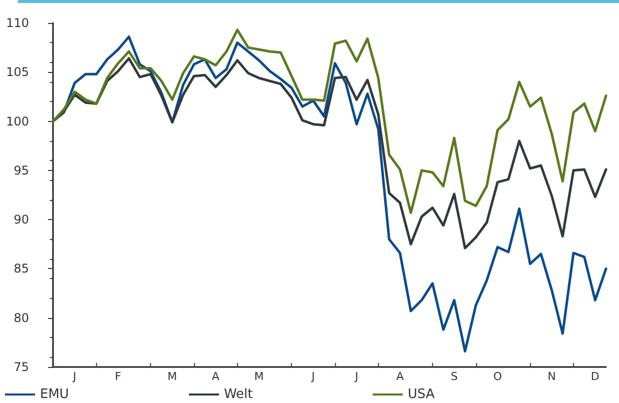  Describe the element at coordinates (17, 121) in the screenshot. I see `y-tick-label: 100` at that location.